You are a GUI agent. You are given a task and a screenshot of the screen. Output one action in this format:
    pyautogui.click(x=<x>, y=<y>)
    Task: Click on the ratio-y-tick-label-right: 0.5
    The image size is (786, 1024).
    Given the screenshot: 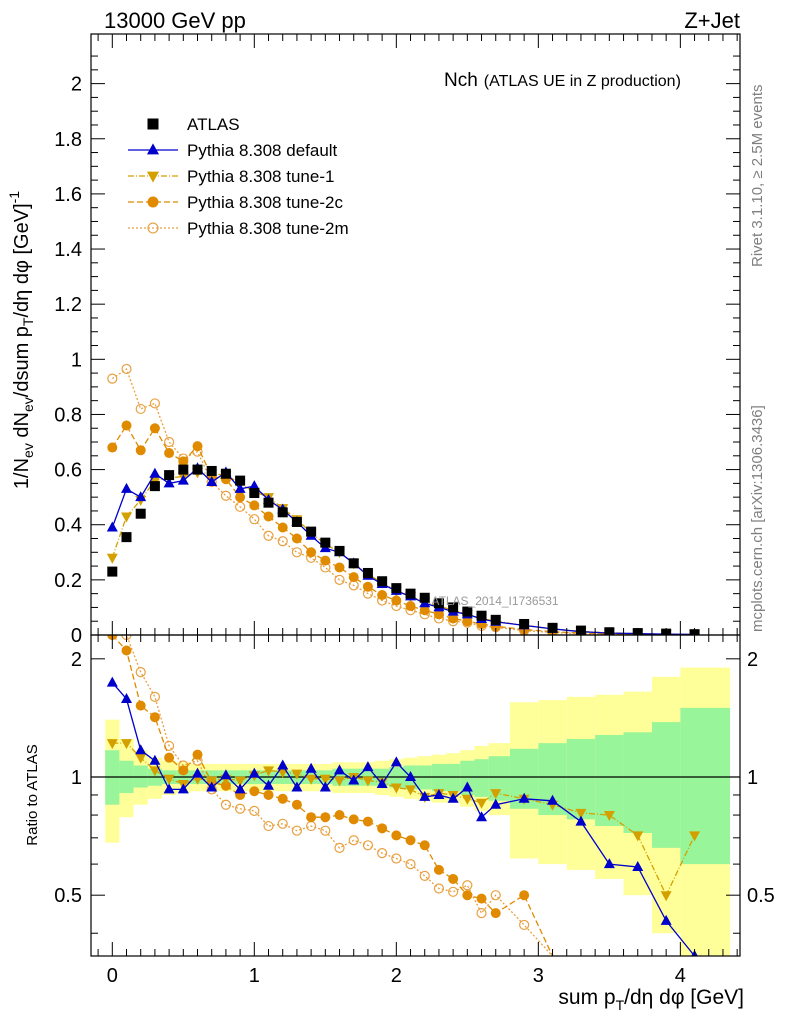 What is the action you would take?
    pyautogui.click(x=761, y=896)
    